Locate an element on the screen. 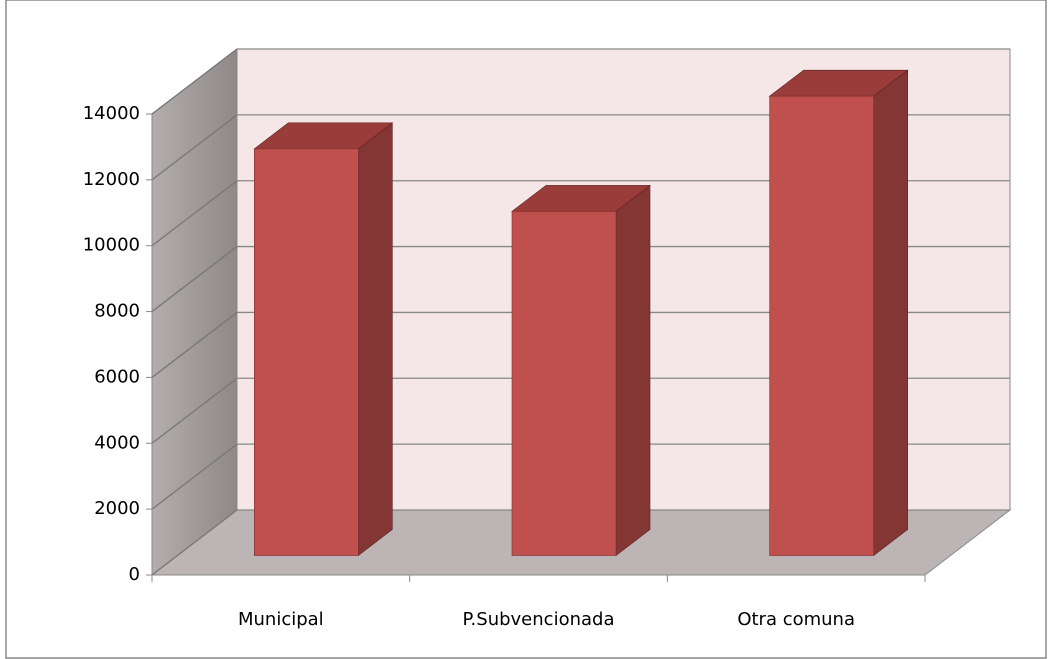 The image size is (1051, 659). x-tick-label: Municipal is located at coordinates (281, 619).